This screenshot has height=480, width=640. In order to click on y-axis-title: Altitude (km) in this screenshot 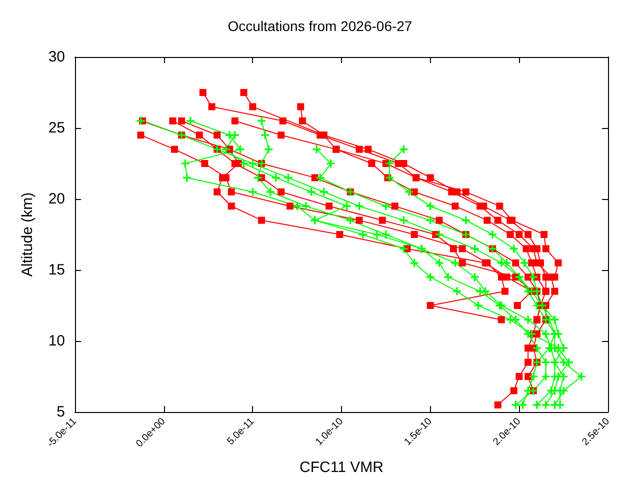, I will do `click(27, 234)`.